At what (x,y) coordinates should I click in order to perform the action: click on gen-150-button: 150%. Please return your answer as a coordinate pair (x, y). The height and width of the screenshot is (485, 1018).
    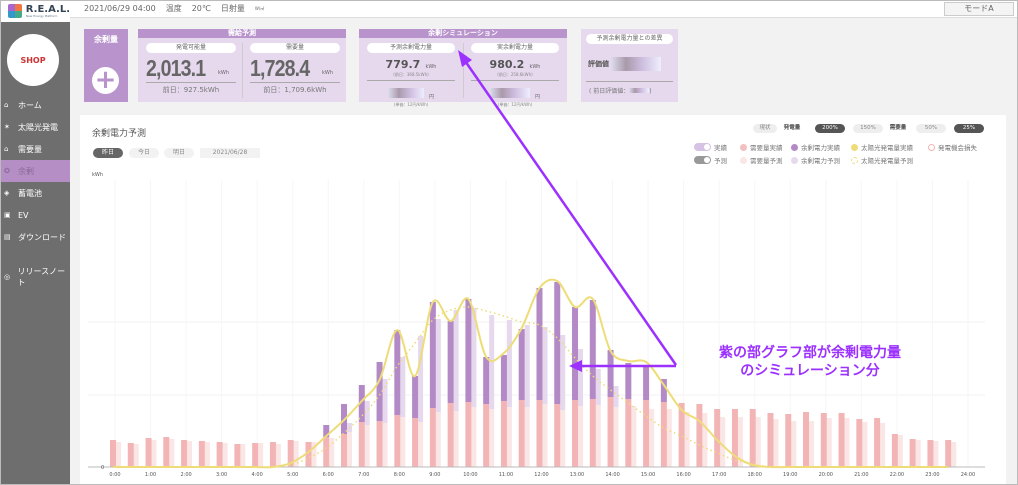
    Looking at the image, I should click on (868, 128).